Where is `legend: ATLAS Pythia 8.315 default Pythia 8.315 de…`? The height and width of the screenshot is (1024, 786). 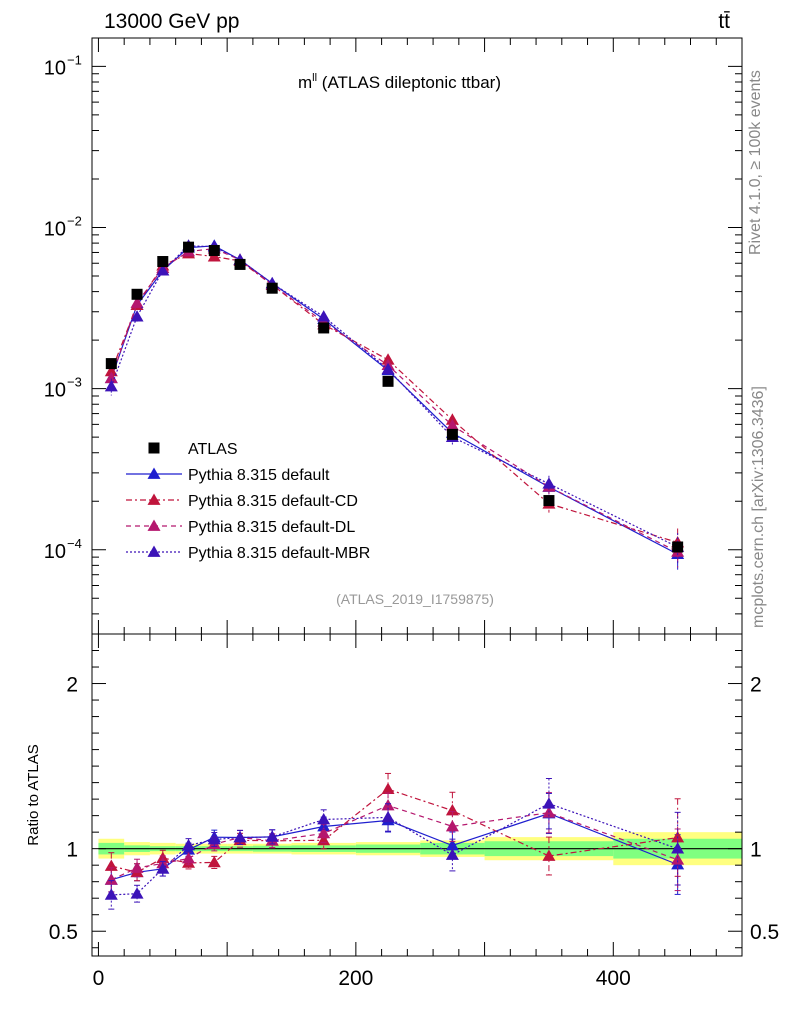
legend: ATLAS Pythia 8.315 default Pythia 8.315 de… is located at coordinates (248, 501).